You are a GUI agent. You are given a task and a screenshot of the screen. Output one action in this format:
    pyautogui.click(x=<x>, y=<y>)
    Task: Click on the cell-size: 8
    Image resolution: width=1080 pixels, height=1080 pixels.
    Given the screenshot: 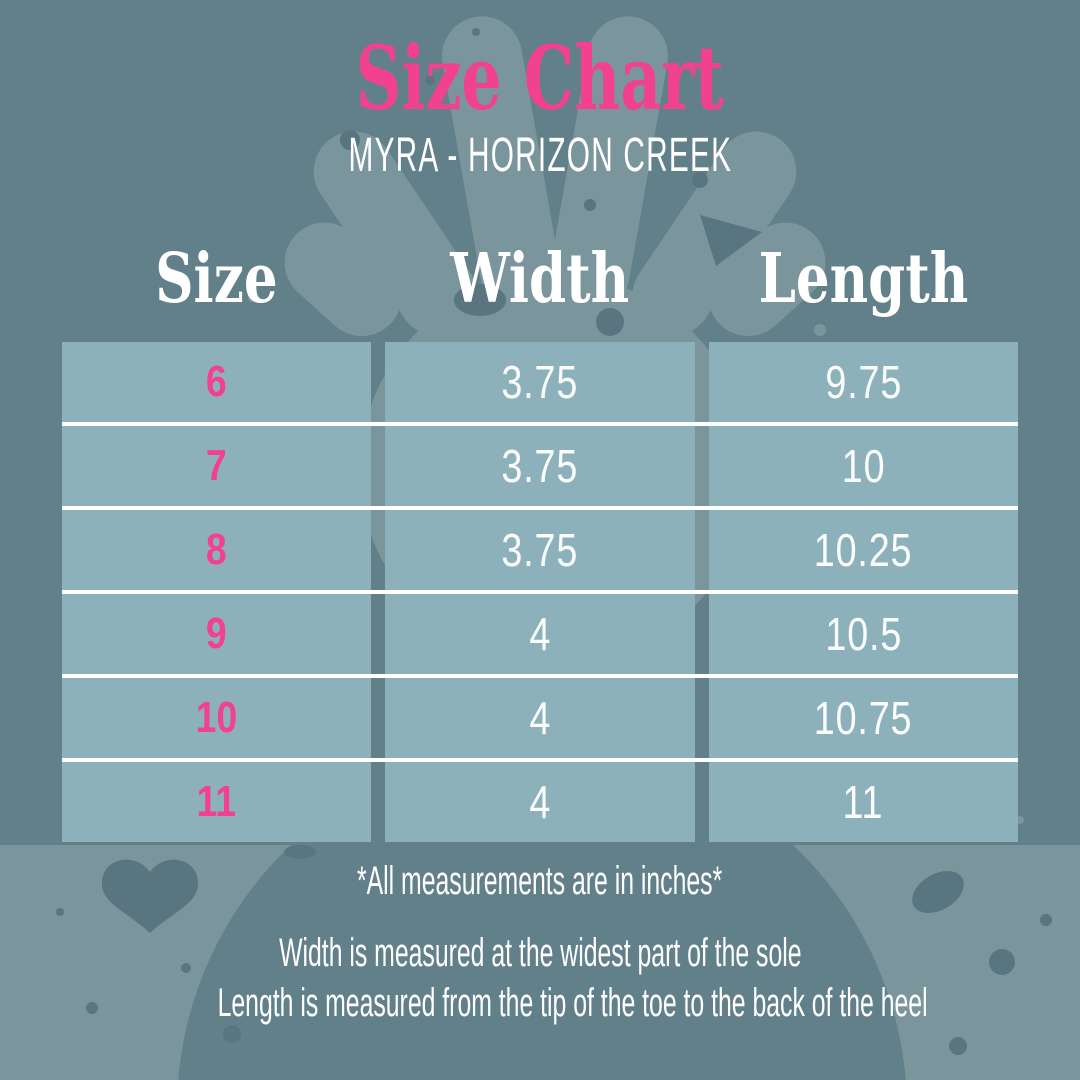 What is the action you would take?
    pyautogui.click(x=217, y=550)
    